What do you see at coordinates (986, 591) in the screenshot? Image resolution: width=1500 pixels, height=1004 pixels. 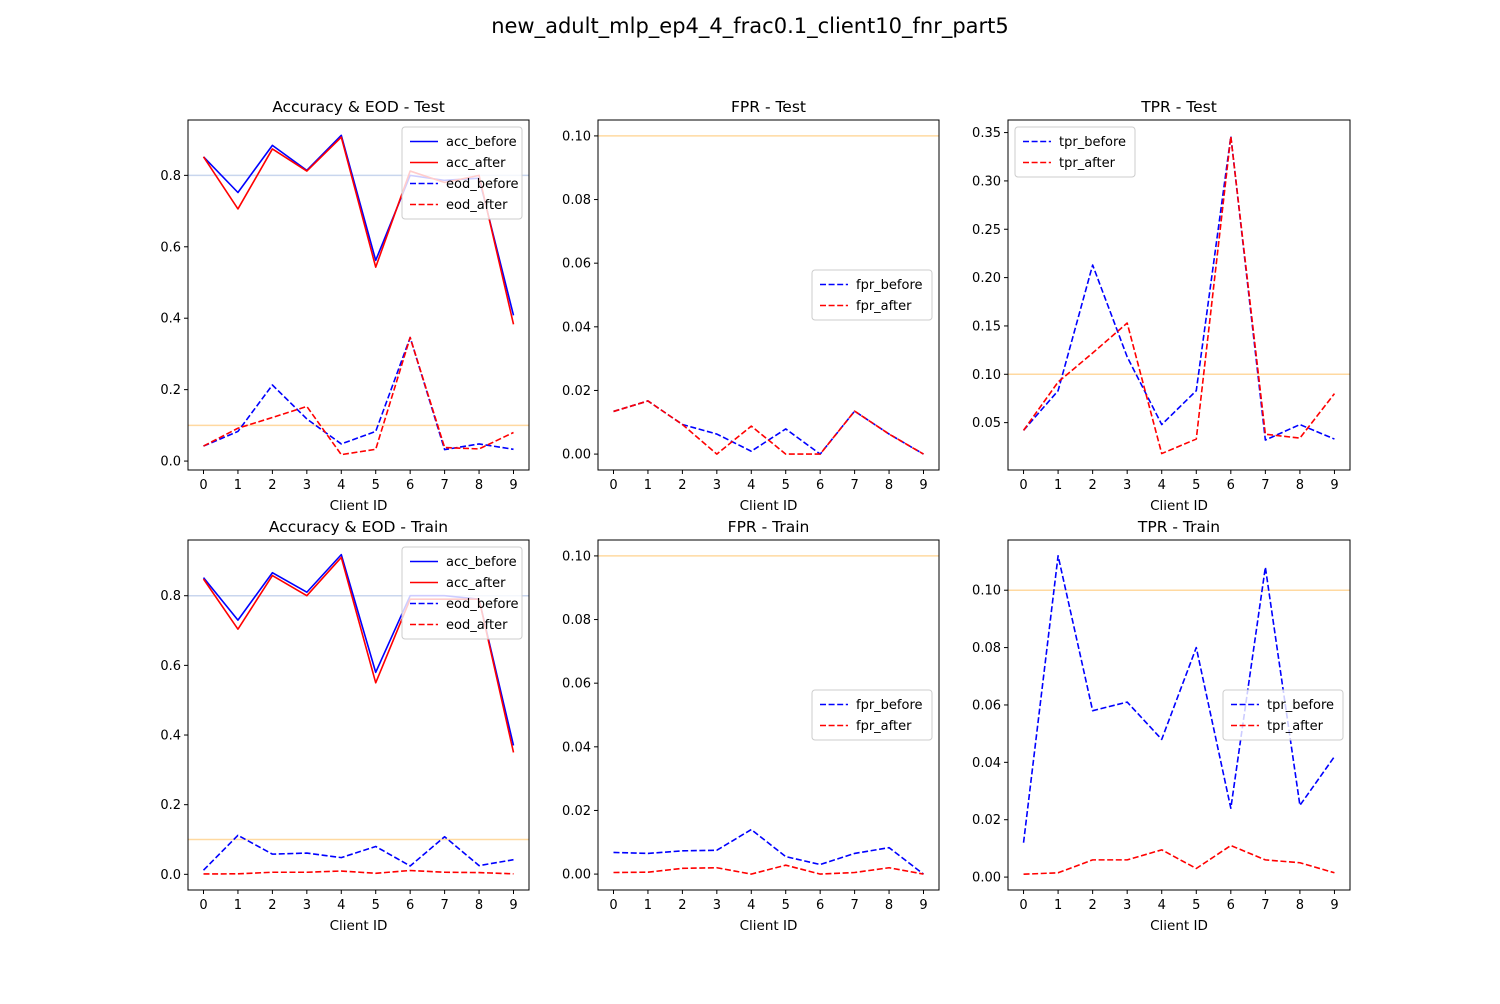 I see `panel-tpr-train-ytick-label: 0.10` at bounding box center [986, 591].